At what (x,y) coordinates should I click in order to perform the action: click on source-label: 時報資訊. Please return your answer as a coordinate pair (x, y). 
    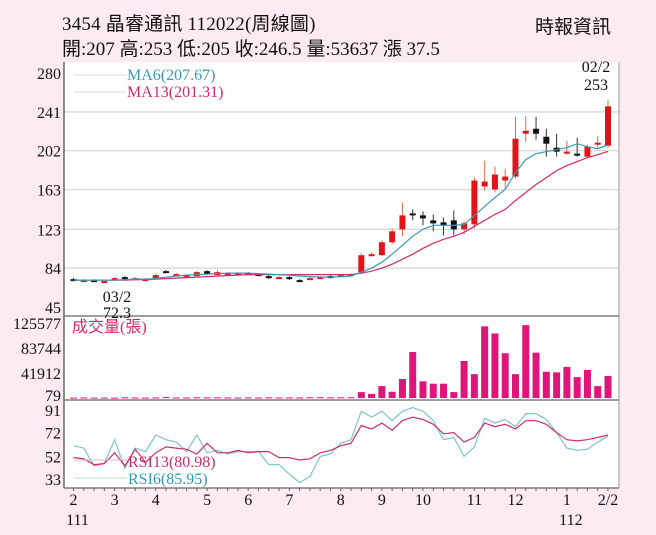
    Looking at the image, I should click on (573, 27).